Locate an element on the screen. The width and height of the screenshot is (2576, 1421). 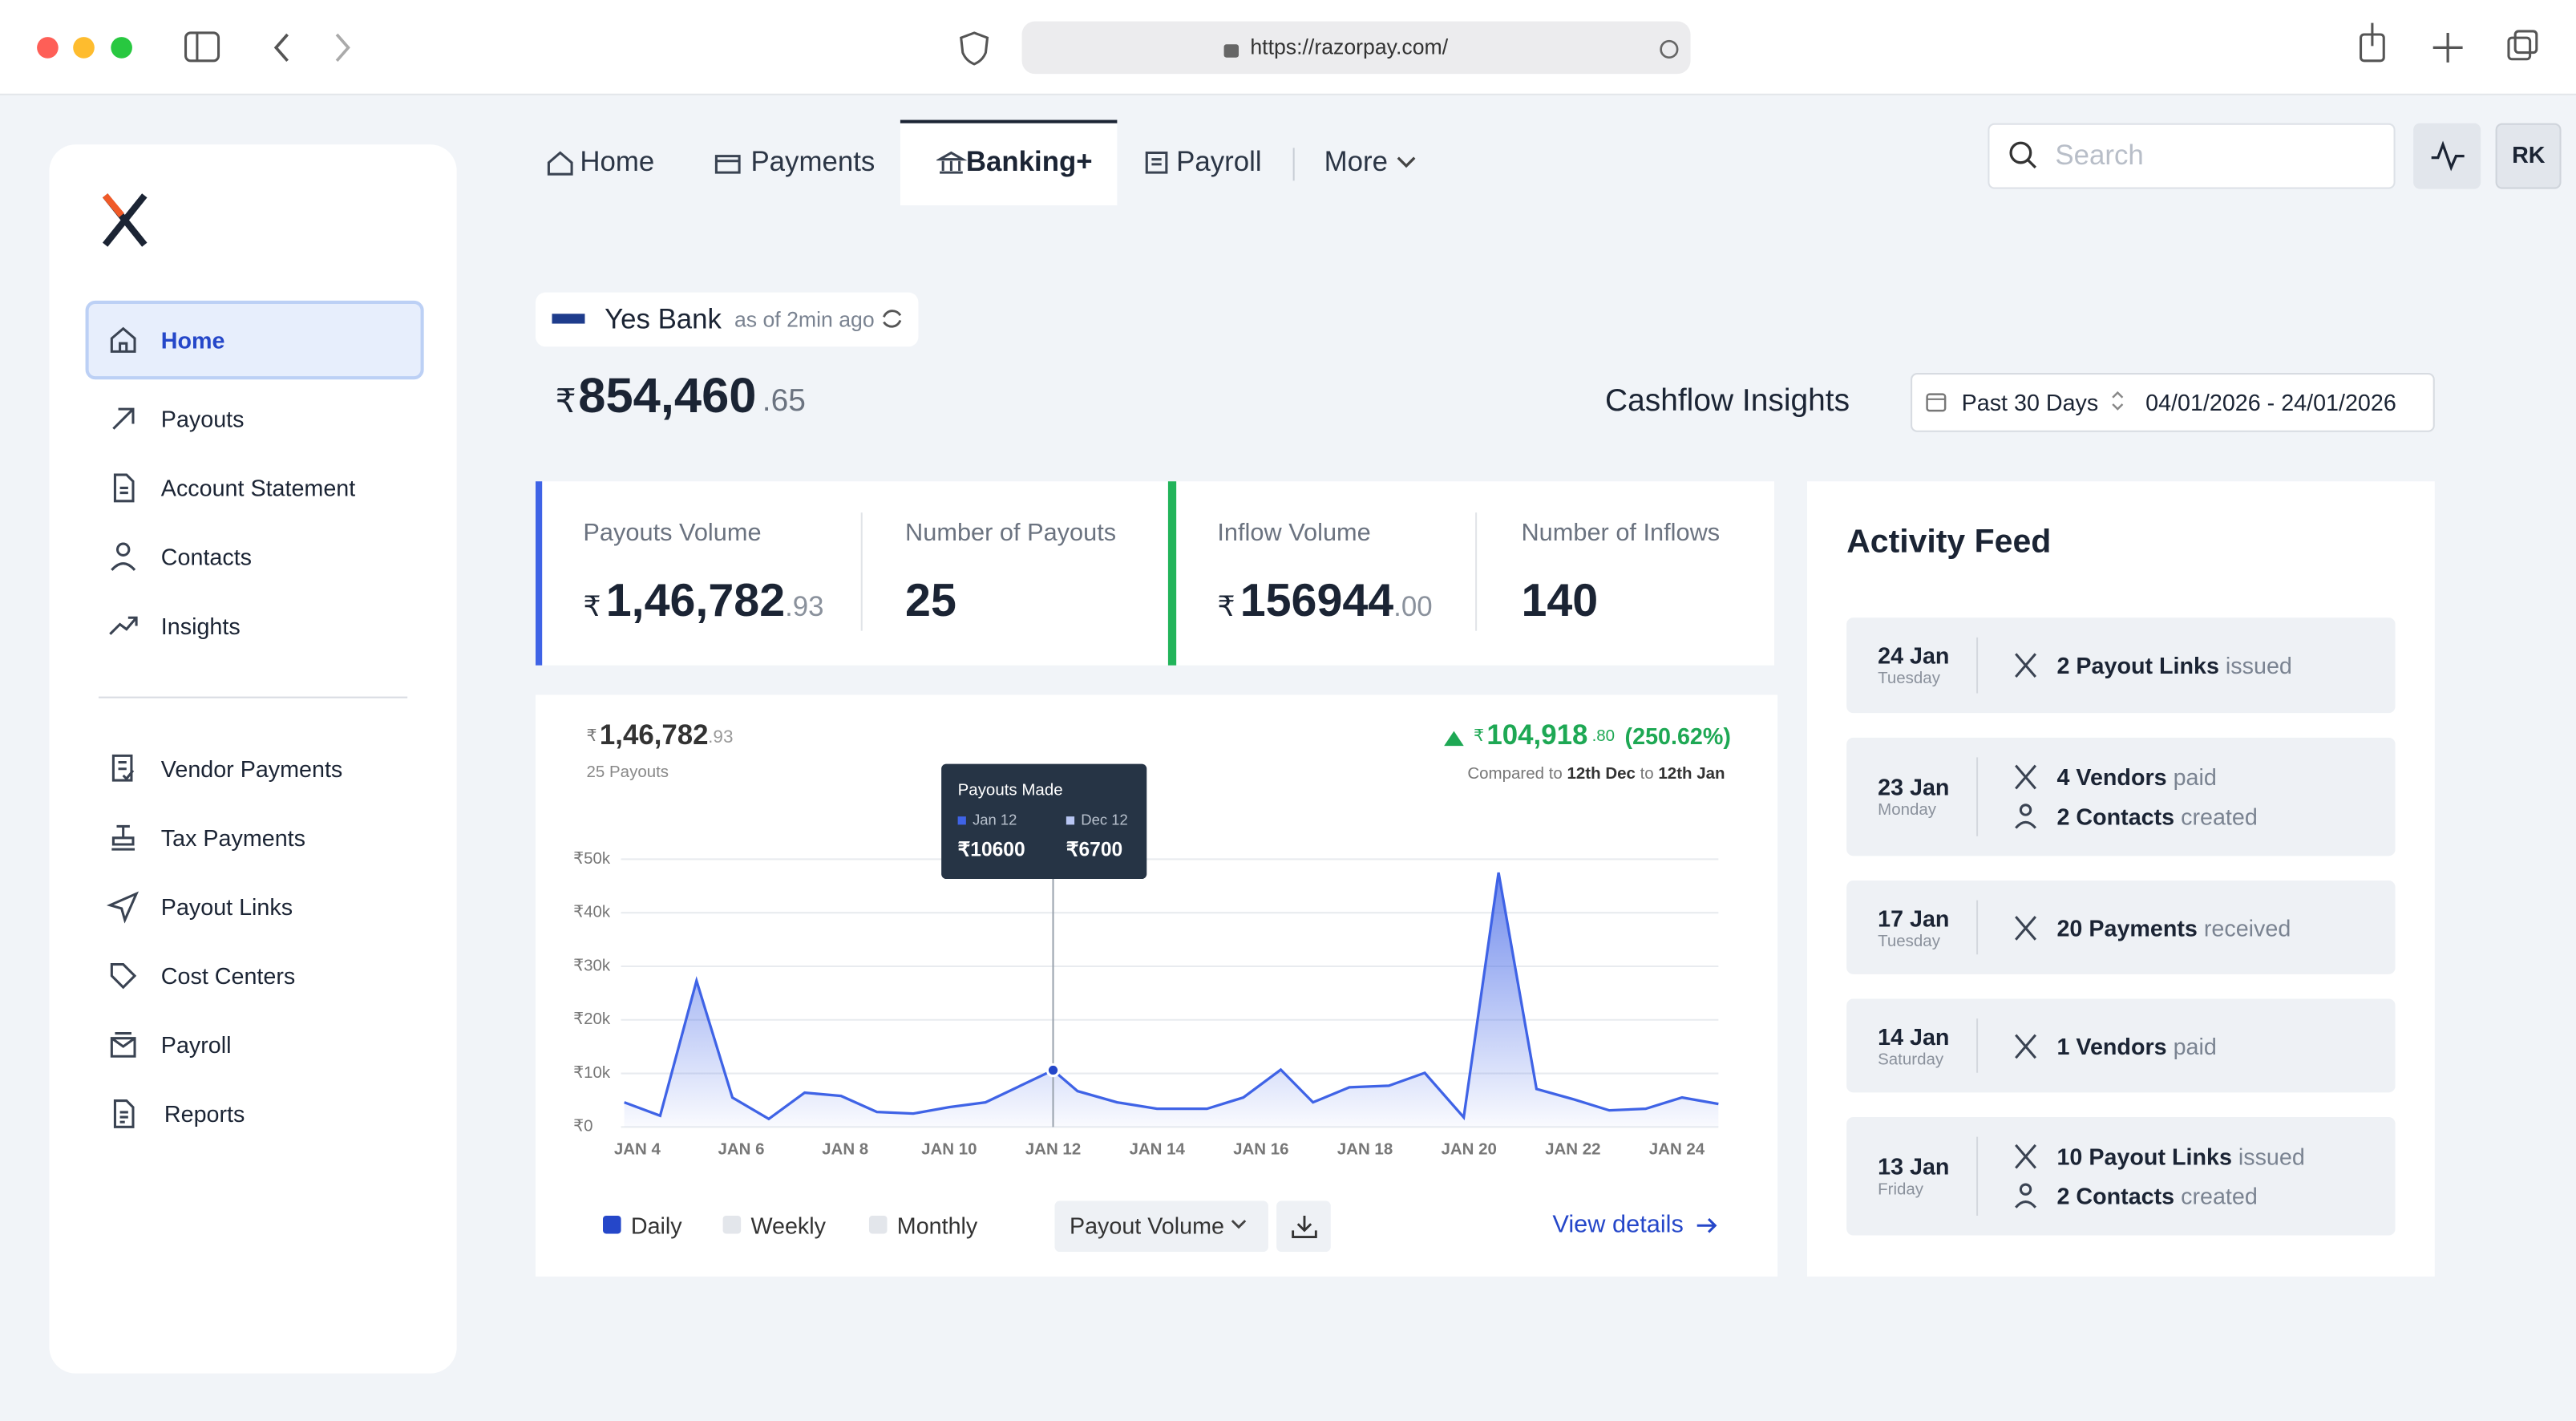
compare-to: 12th Jan is located at coordinates (1691, 774).